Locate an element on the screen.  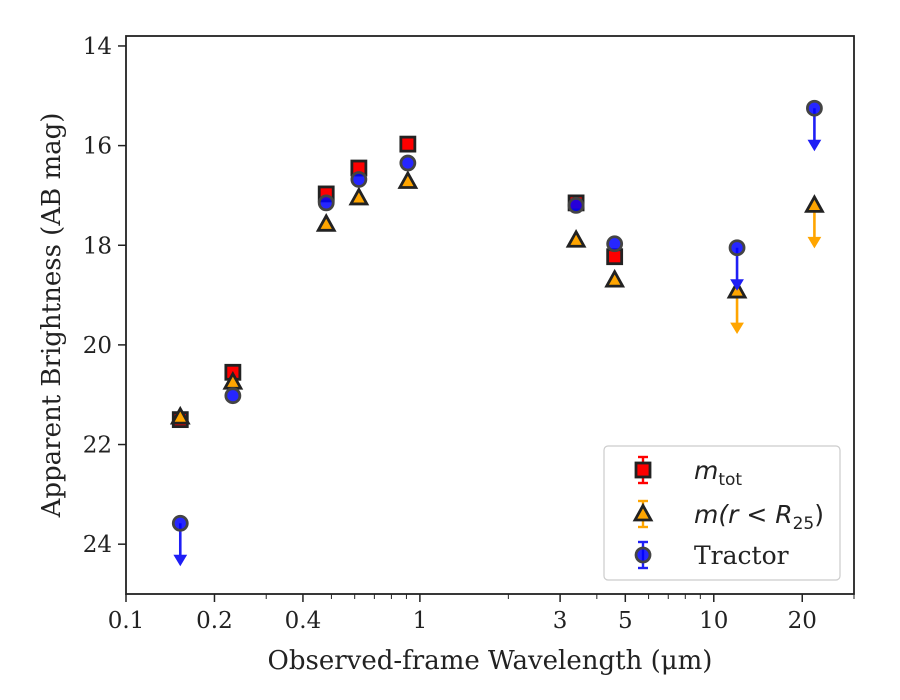
x-tick-label: 10 is located at coordinates (713, 621).